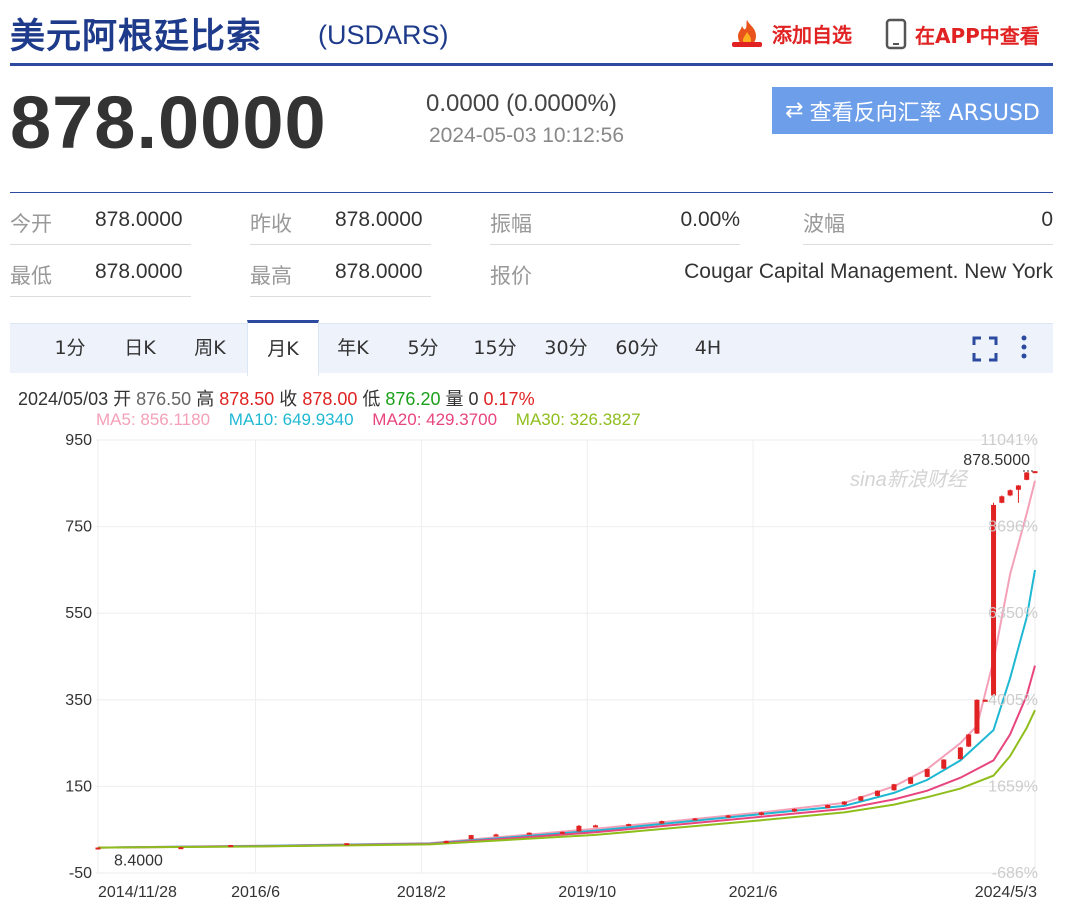  What do you see at coordinates (138, 861) in the screenshot?
I see `min-label: 8.4000` at bounding box center [138, 861].